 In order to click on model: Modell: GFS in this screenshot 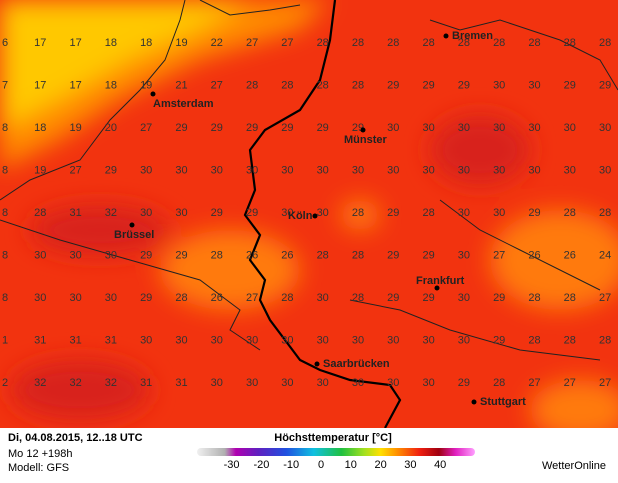, I will do `click(38, 468)`.